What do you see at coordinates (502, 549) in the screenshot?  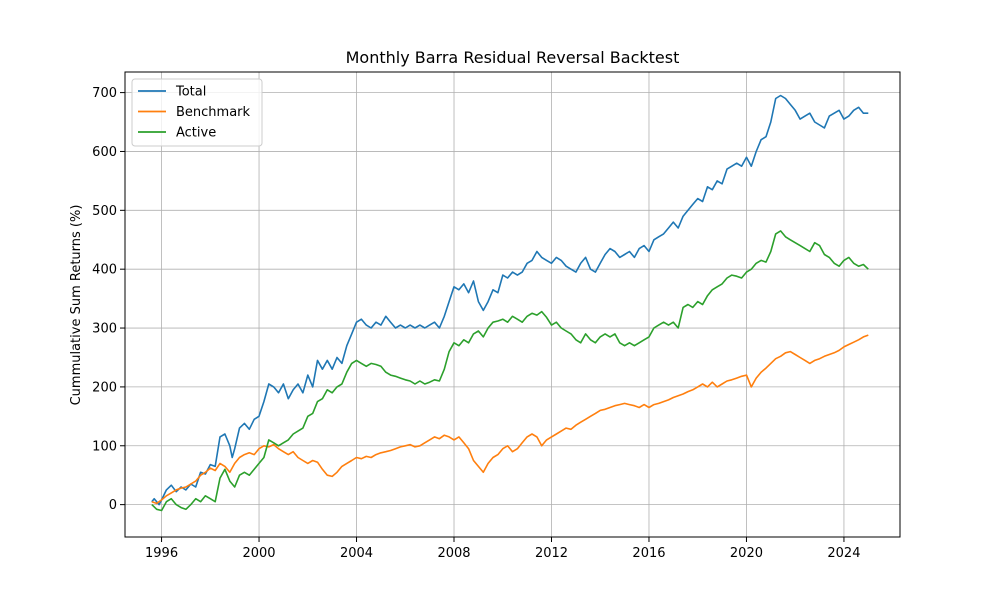 I see `x-axis: 1996 2000 2004 2008 2012 2016 2020 2024` at bounding box center [502, 549].